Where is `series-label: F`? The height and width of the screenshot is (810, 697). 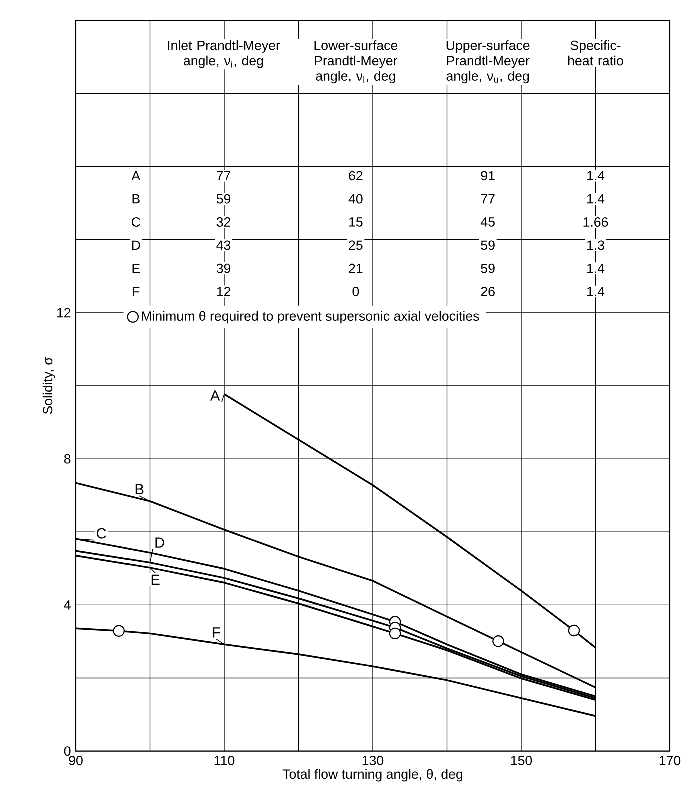 series-label: F is located at coordinates (216, 633).